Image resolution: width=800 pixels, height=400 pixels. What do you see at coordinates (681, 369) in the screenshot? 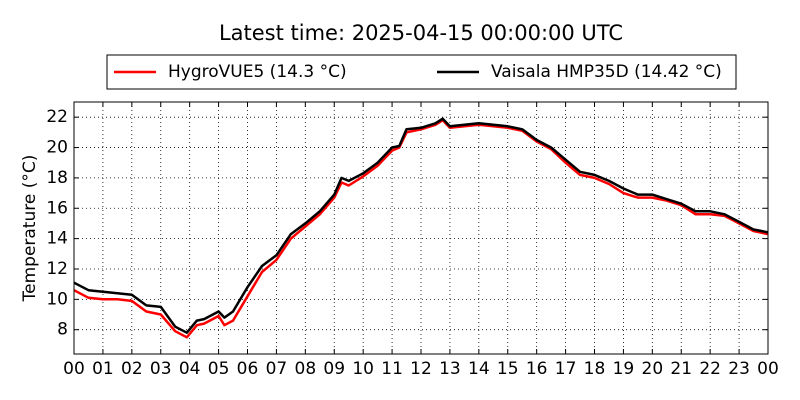
I see `x-tick-label: 21` at bounding box center [681, 369].